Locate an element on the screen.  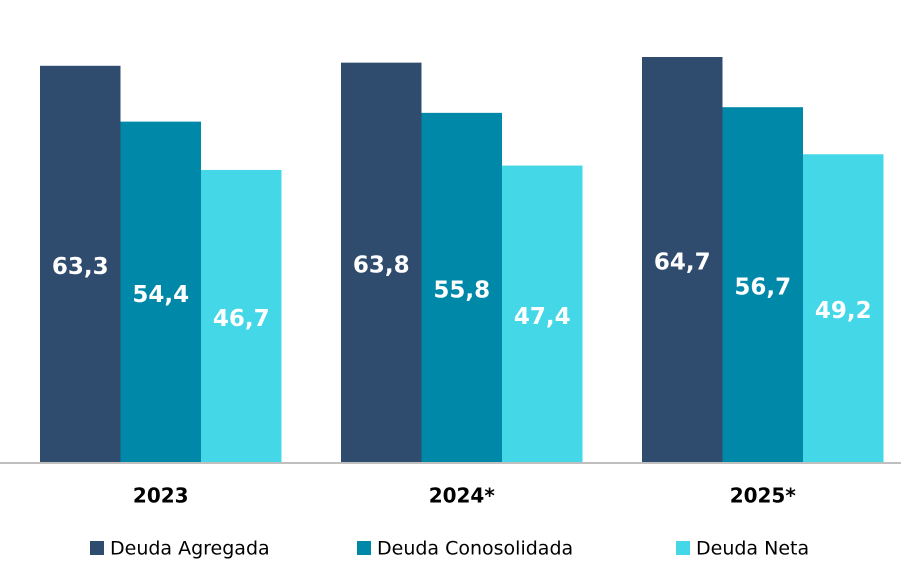
value-label: 64,7 is located at coordinates (682, 263).